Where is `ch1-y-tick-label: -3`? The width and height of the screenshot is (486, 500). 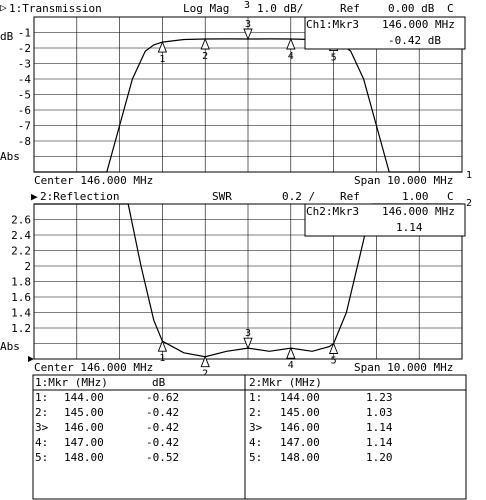
ch1-y-tick-label: -3 is located at coordinates (24, 64).